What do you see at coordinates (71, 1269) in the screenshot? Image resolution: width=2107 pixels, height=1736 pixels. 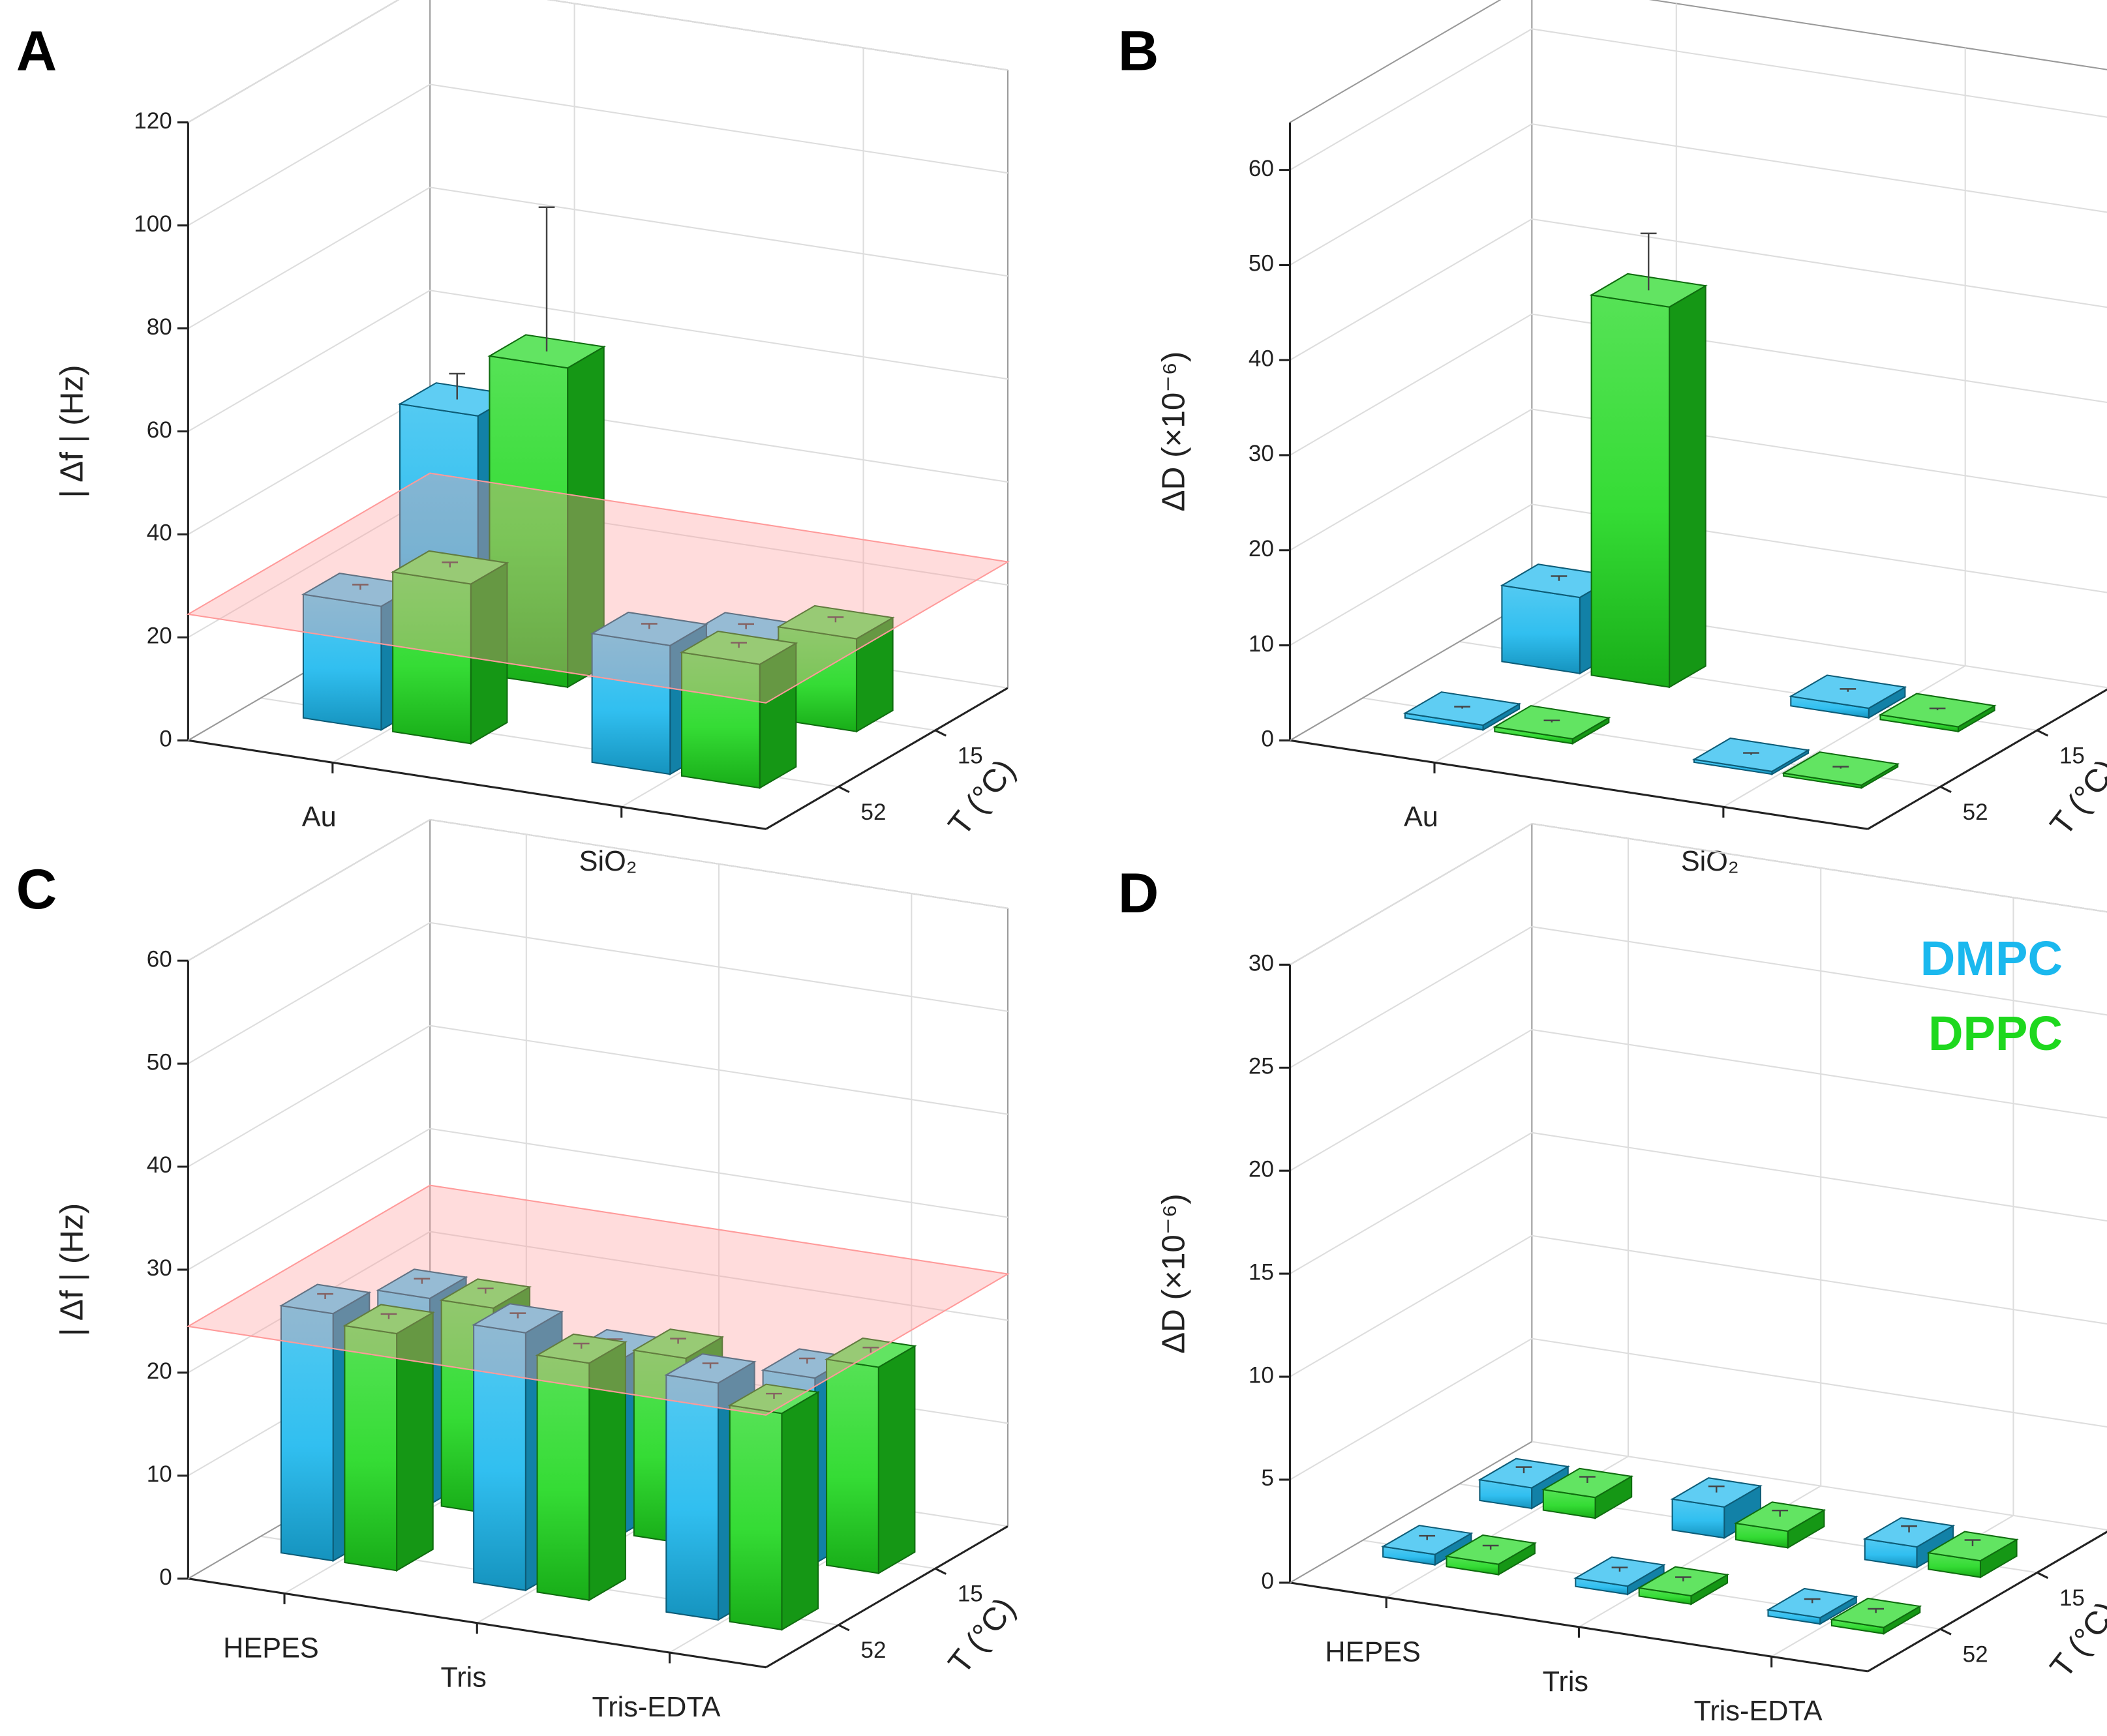 I see `y-axis-title: | Δf | (Hz)` at bounding box center [71, 1269].